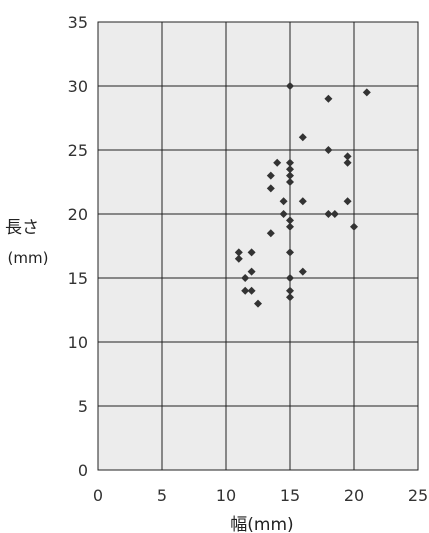 Image resolution: width=429 pixels, height=533 pixels. I want to click on y-tick-label: 30, so click(78, 86).